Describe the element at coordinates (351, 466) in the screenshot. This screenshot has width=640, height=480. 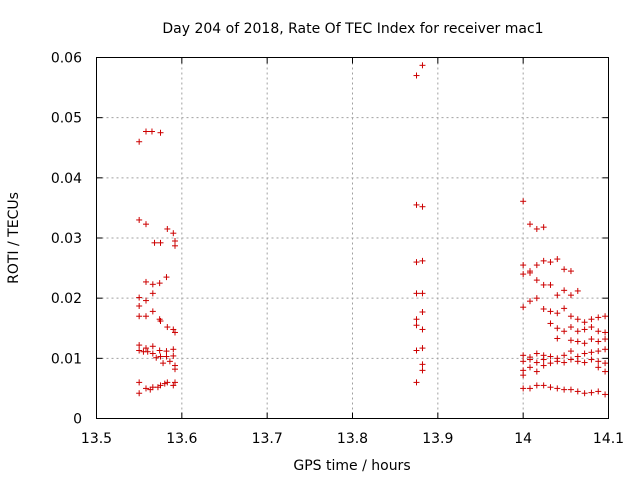
I see `x-axis-title: GPS time / hours` at that location.